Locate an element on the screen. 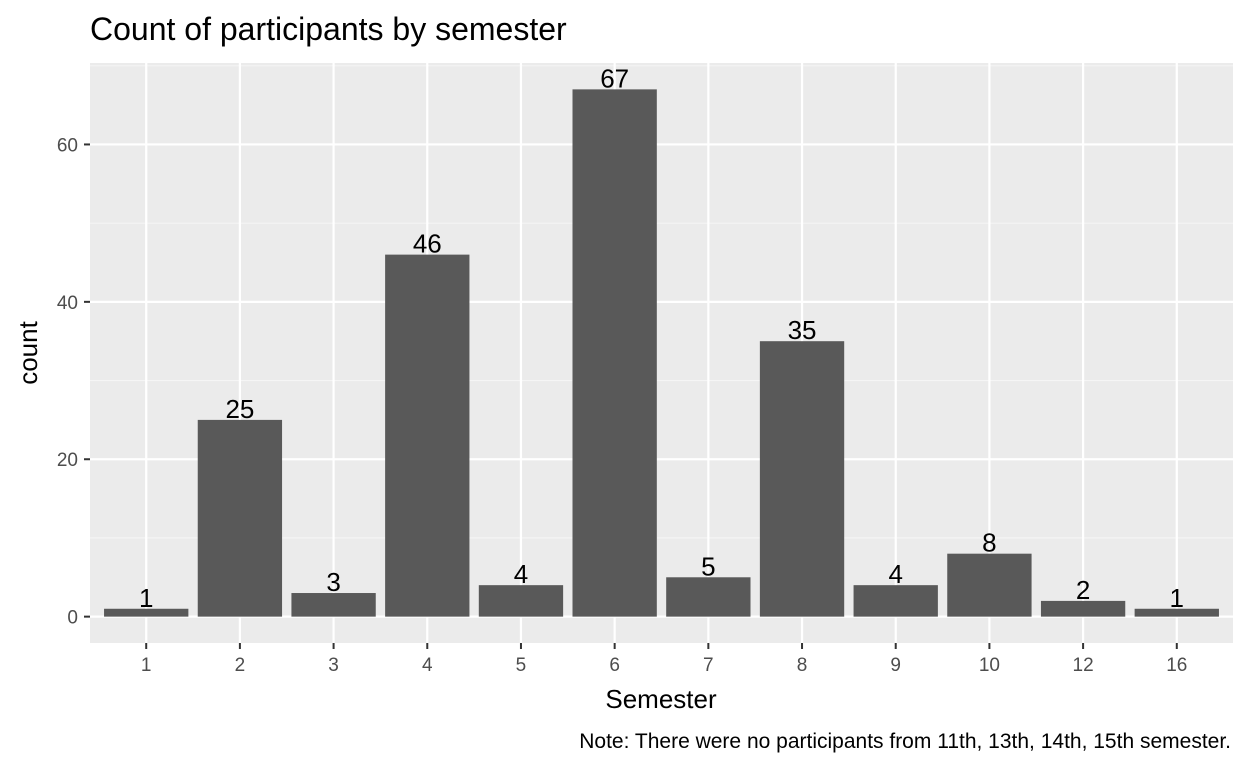 The image size is (1248, 768). x-tick-label: 6 is located at coordinates (614, 665).